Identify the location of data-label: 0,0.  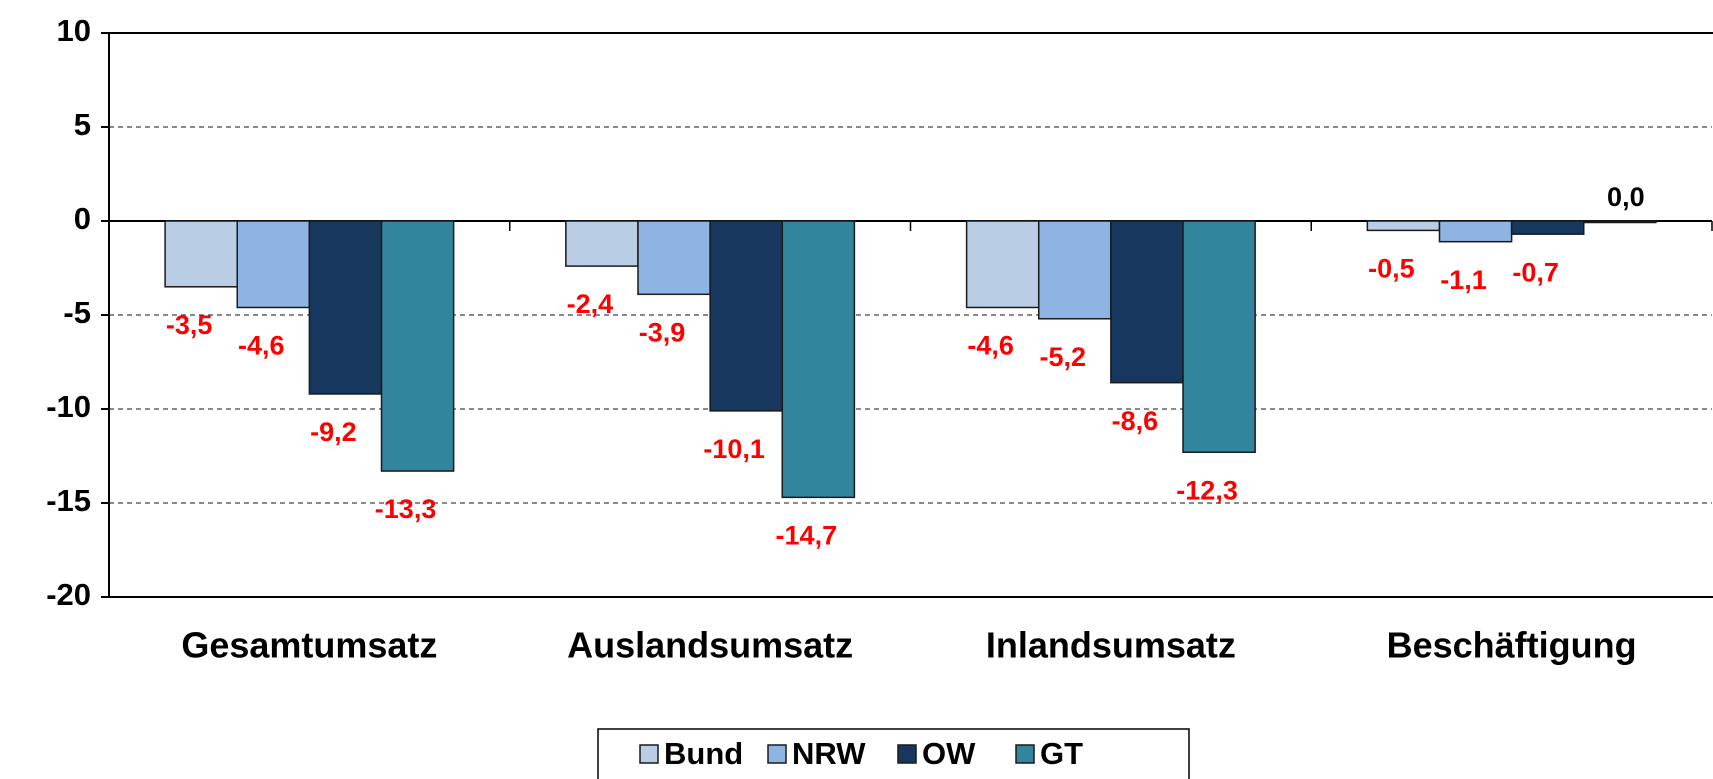
(1626, 197).